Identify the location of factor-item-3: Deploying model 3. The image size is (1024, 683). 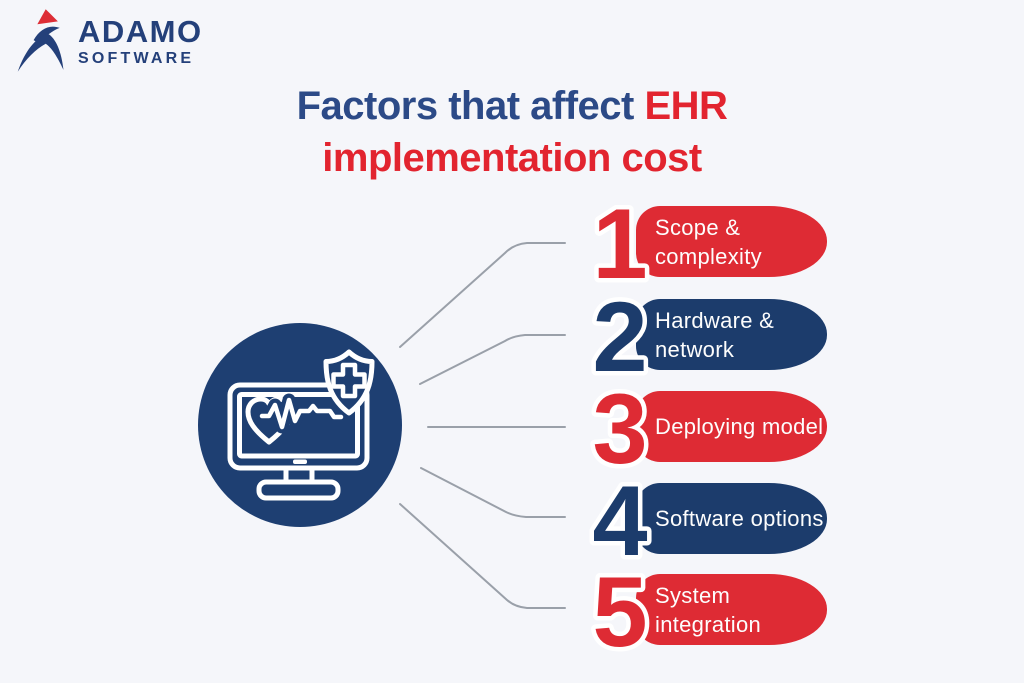
(709, 428).